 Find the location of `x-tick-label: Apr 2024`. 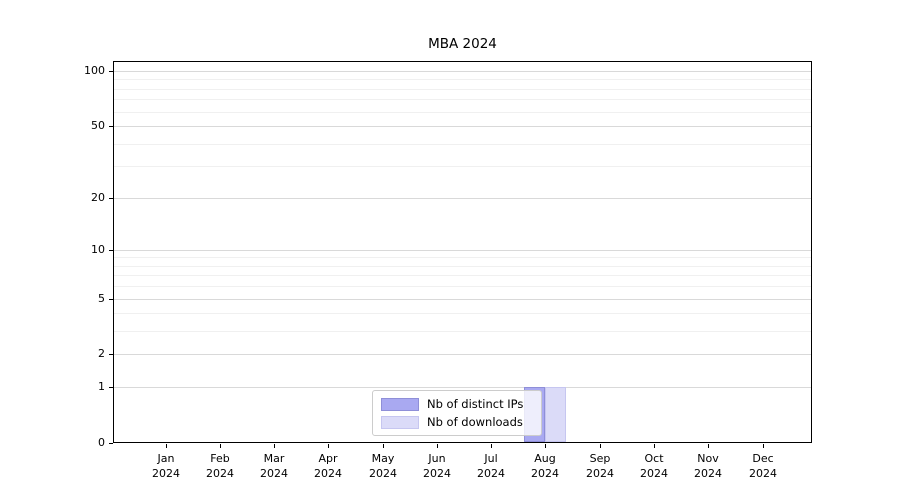

x-tick-label: Apr 2024 is located at coordinates (328, 466).